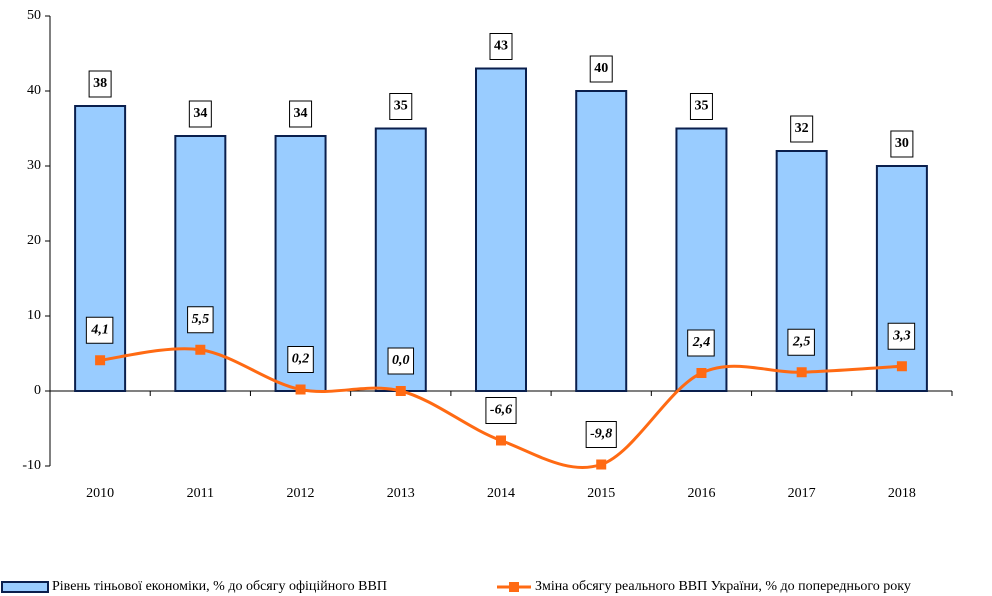  What do you see at coordinates (802, 493) in the screenshot?
I see `x-tick-label: 2017` at bounding box center [802, 493].